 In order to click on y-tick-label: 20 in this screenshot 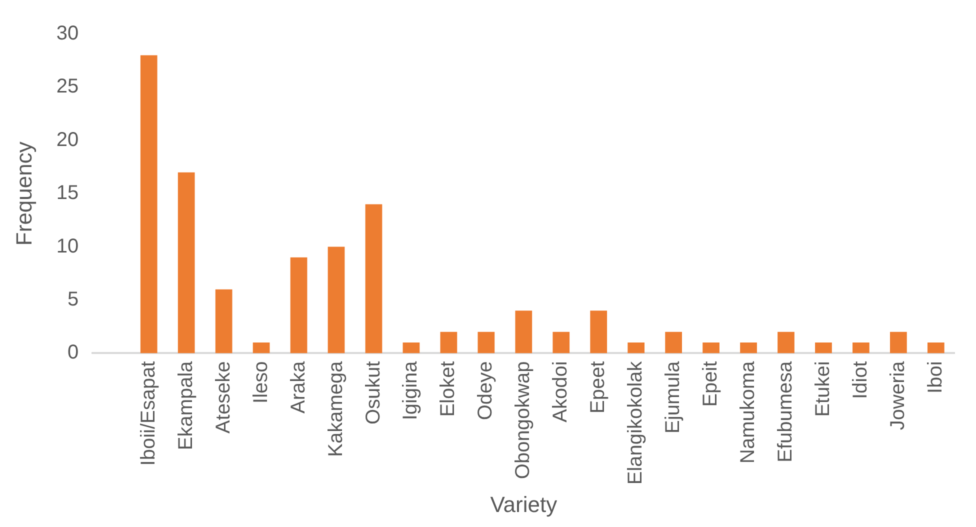, I will do `click(67, 139)`.